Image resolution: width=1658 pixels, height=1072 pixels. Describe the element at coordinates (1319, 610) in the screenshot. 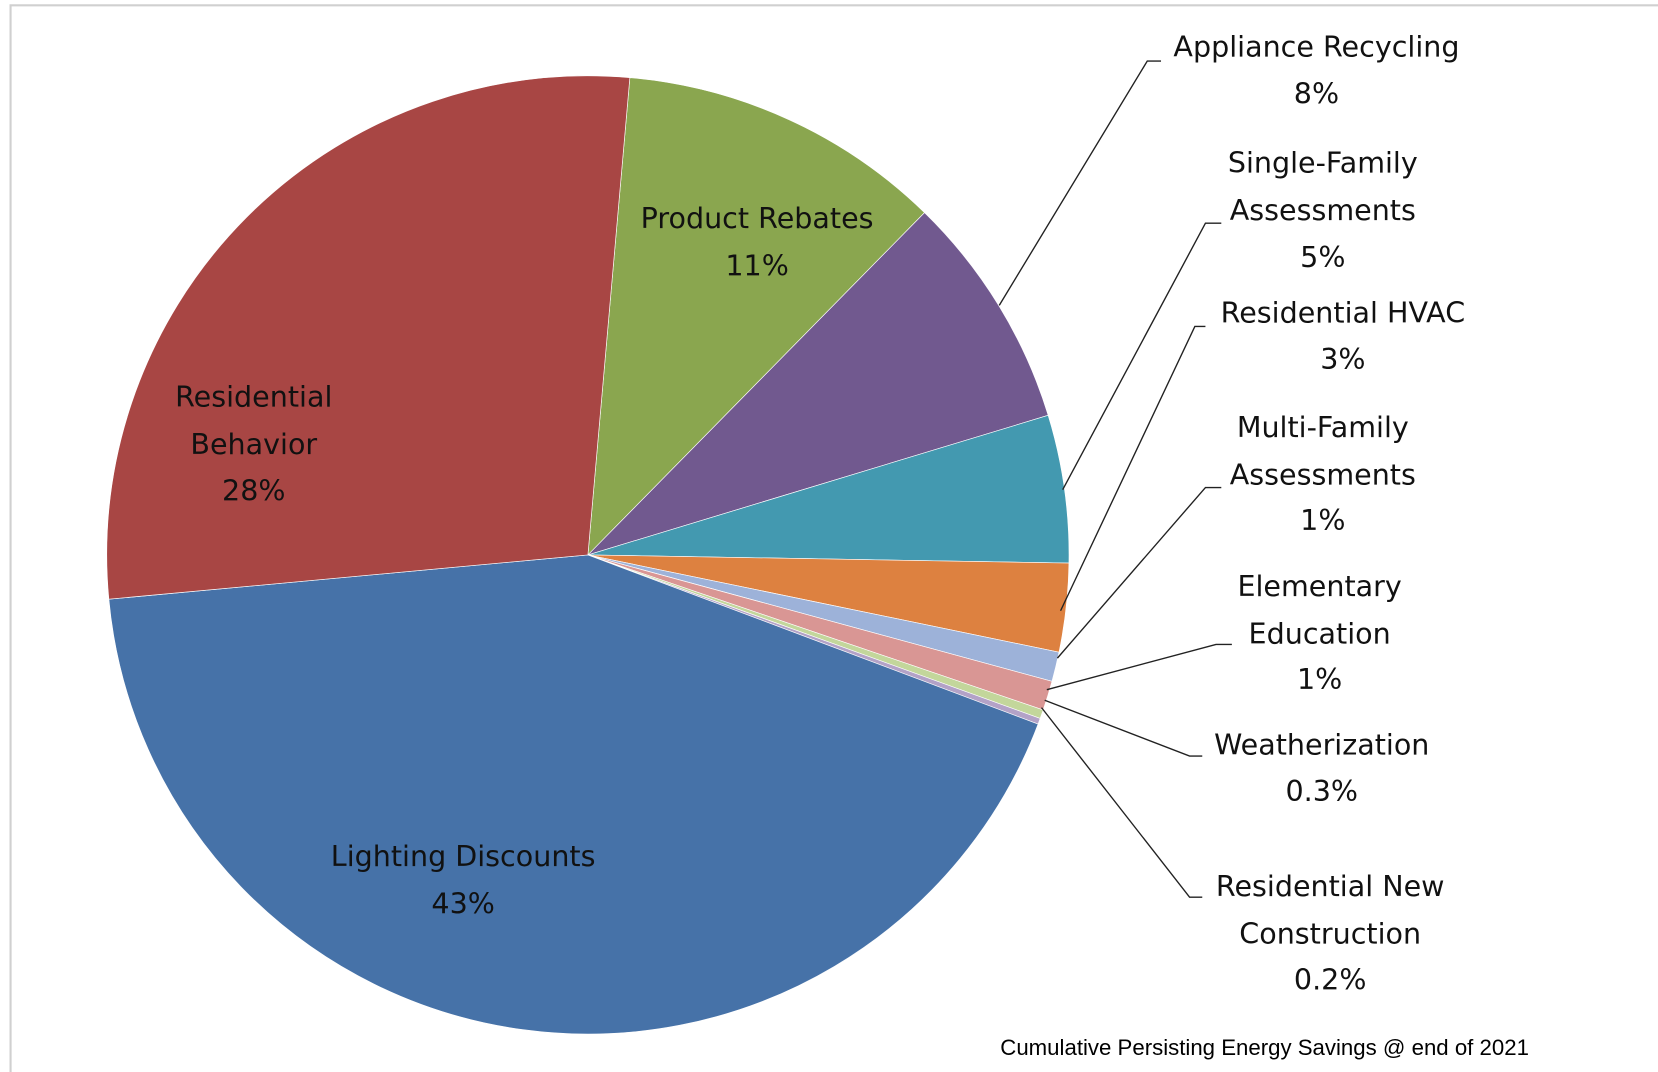

I see `slice-label: Elementary Education` at that location.